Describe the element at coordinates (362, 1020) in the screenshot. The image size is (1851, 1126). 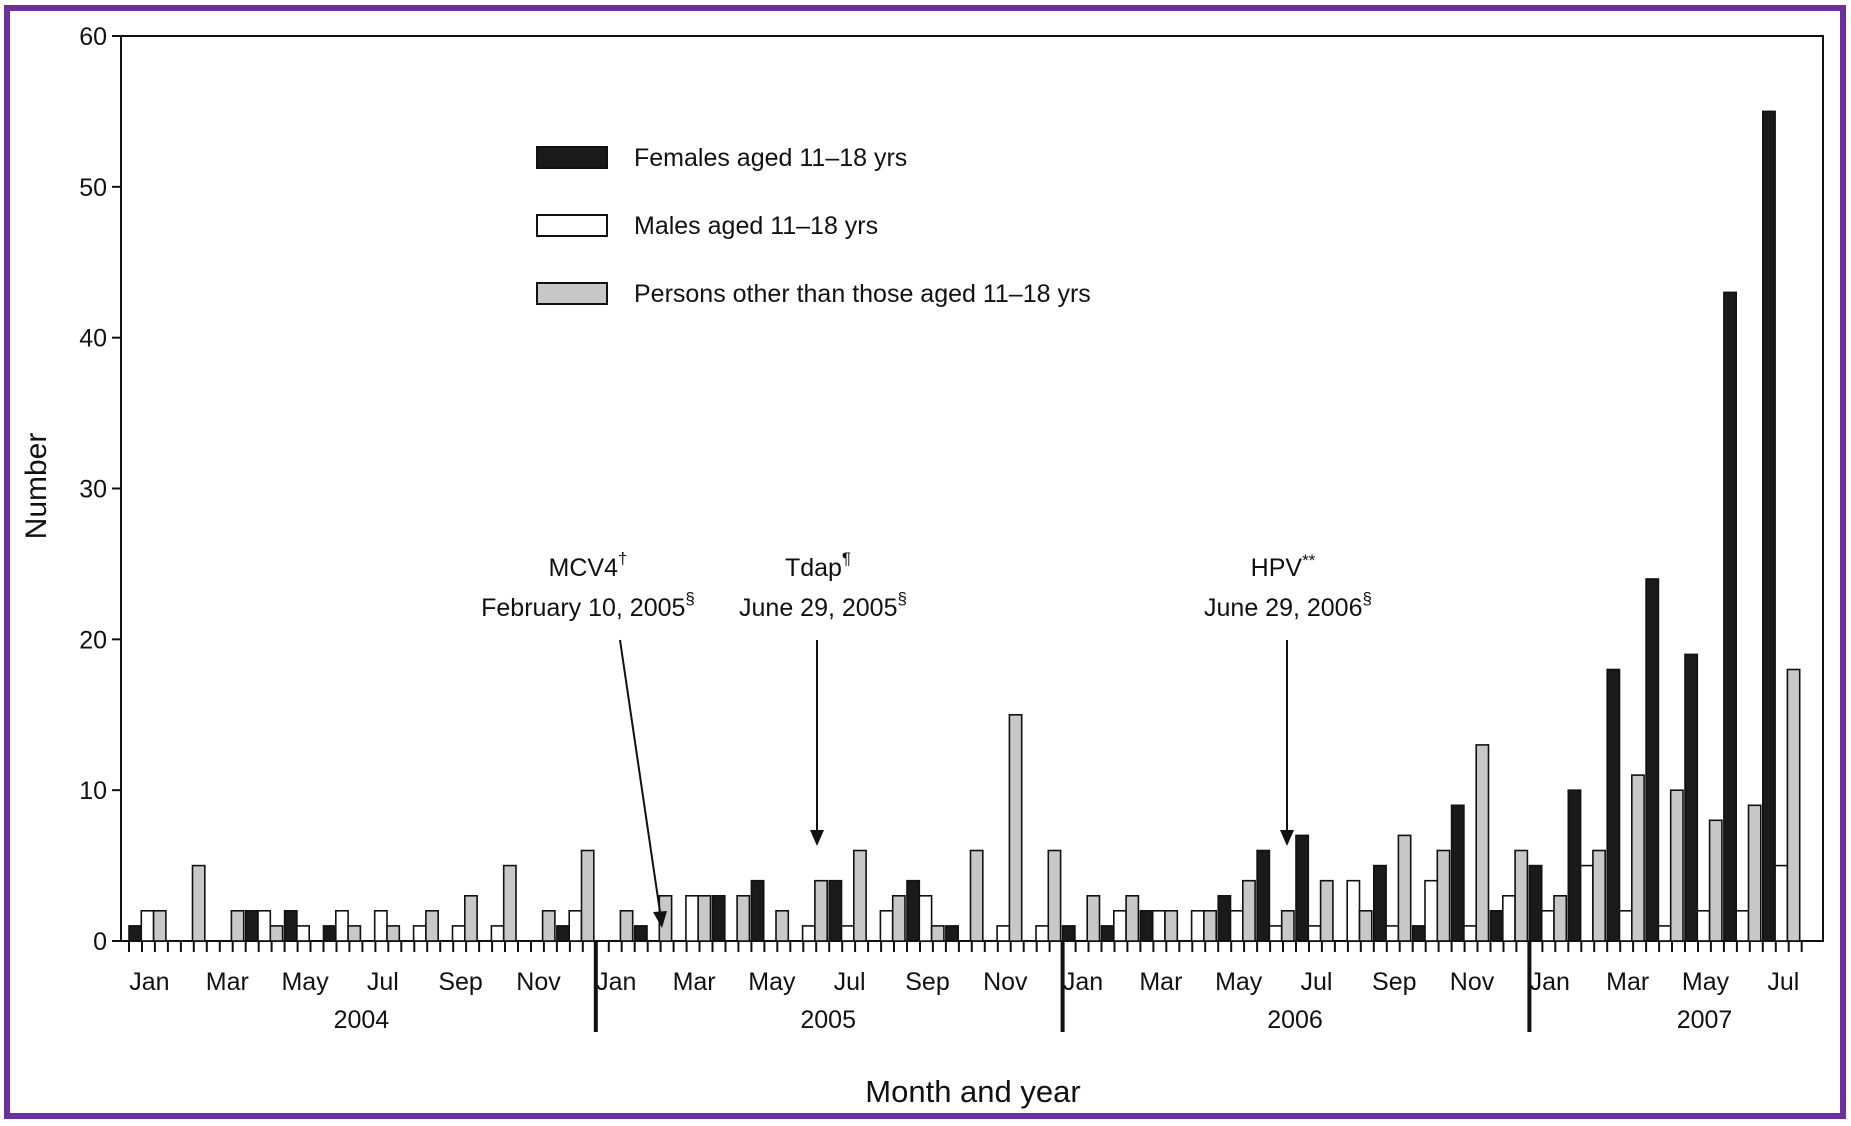
I see `year-label: 2004` at that location.